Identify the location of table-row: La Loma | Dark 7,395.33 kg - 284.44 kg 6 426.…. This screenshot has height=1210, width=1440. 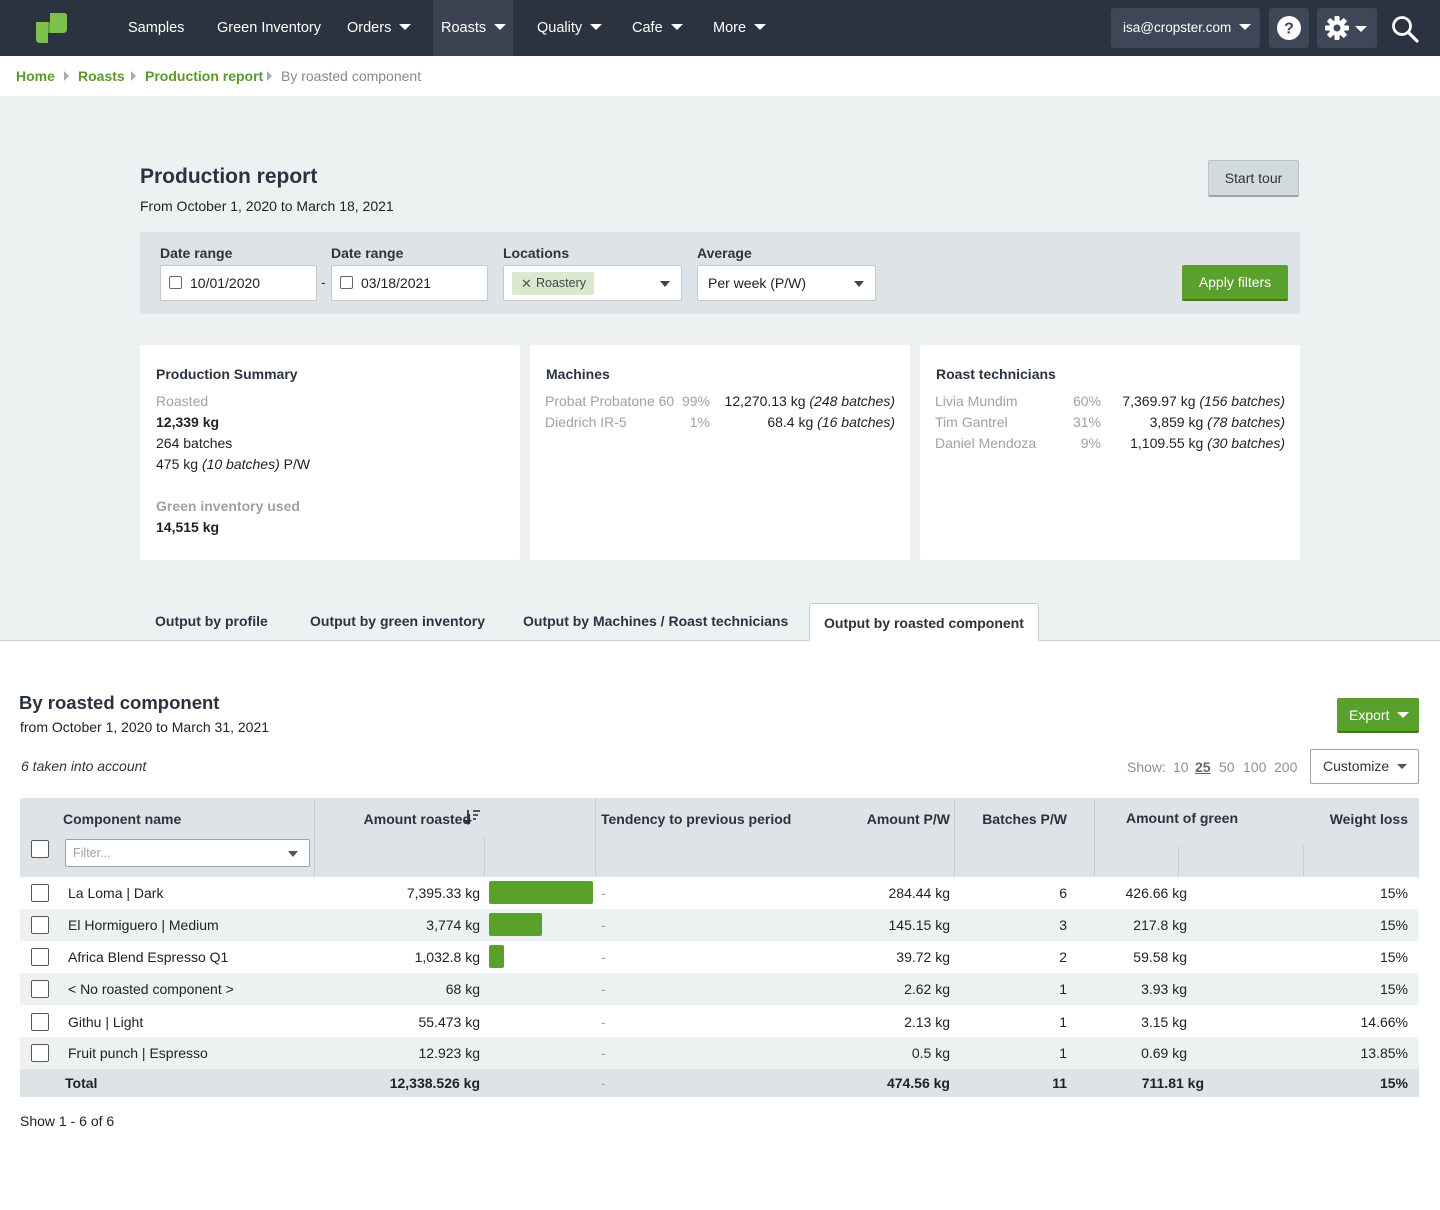
(719, 893).